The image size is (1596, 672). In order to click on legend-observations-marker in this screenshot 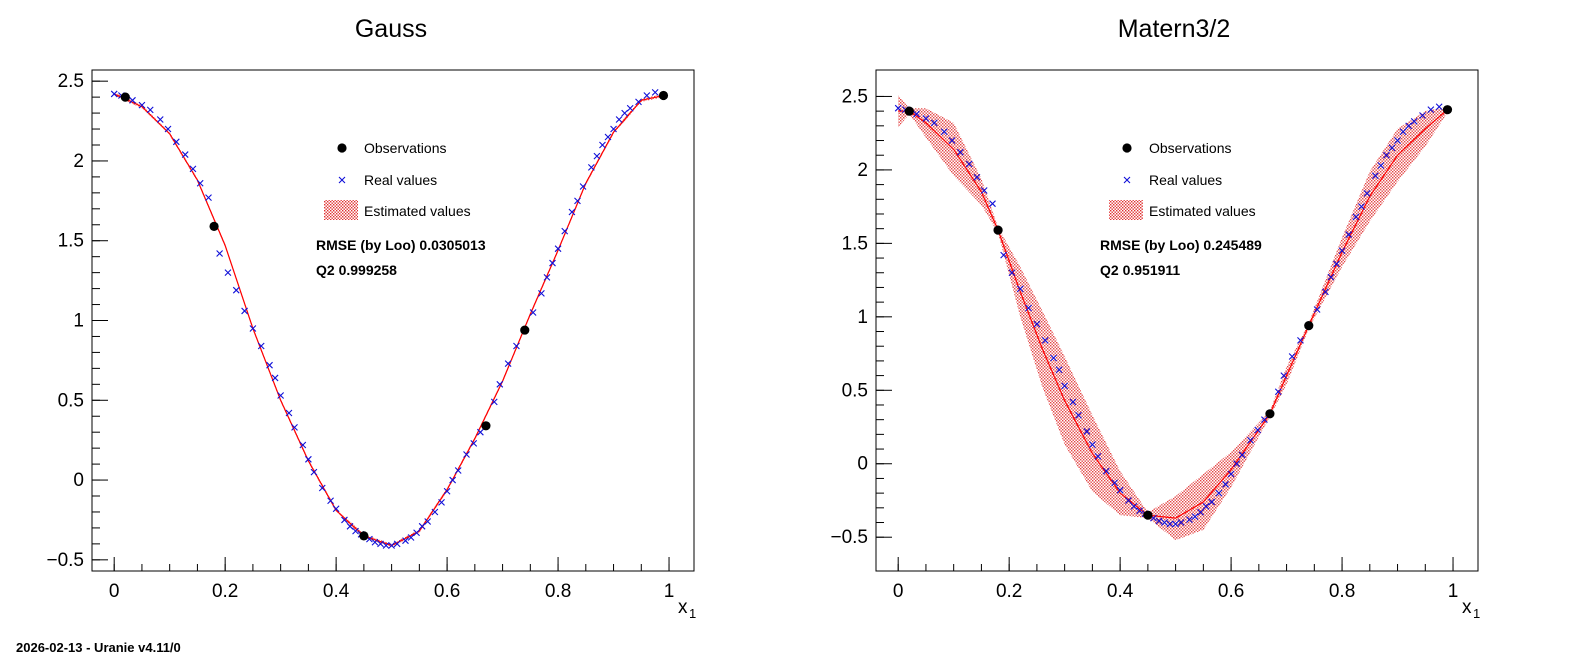, I will do `click(342, 148)`.